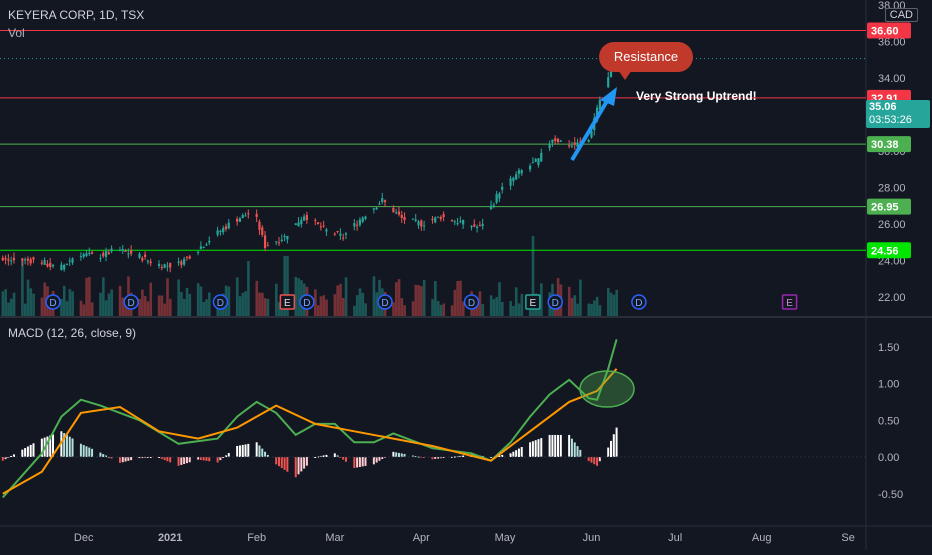 The width and height of the screenshot is (932, 555). What do you see at coordinates (471, 302) in the screenshot?
I see `dividend-marker` at bounding box center [471, 302].